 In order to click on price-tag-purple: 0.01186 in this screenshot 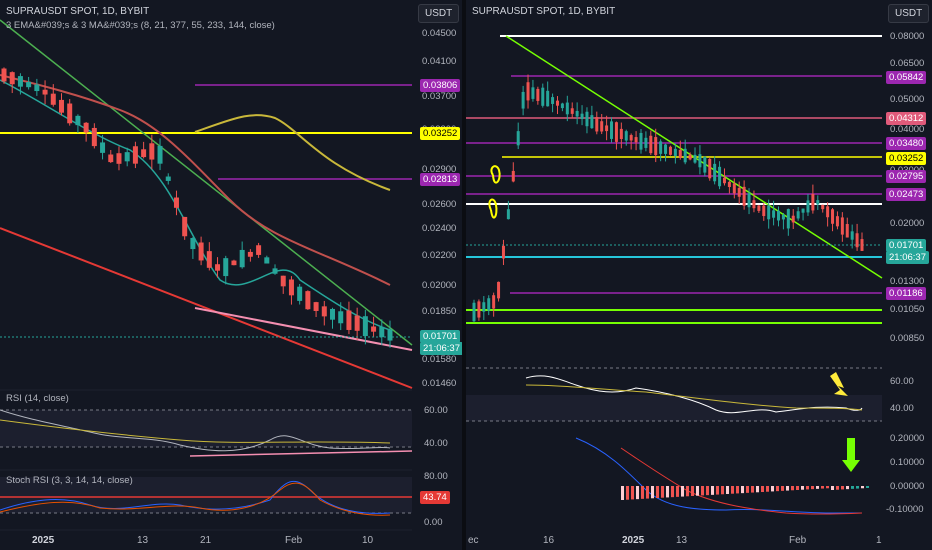, I will do `click(906, 293)`.